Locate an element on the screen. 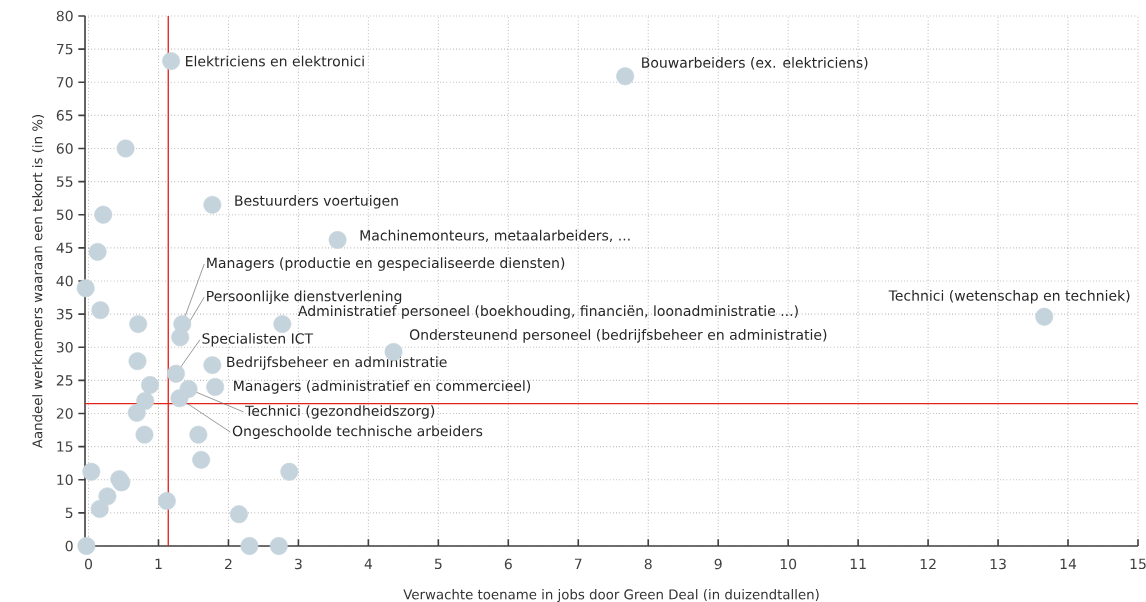 The height and width of the screenshot is (602, 1146). y-tick-label: 45 is located at coordinates (64, 248).